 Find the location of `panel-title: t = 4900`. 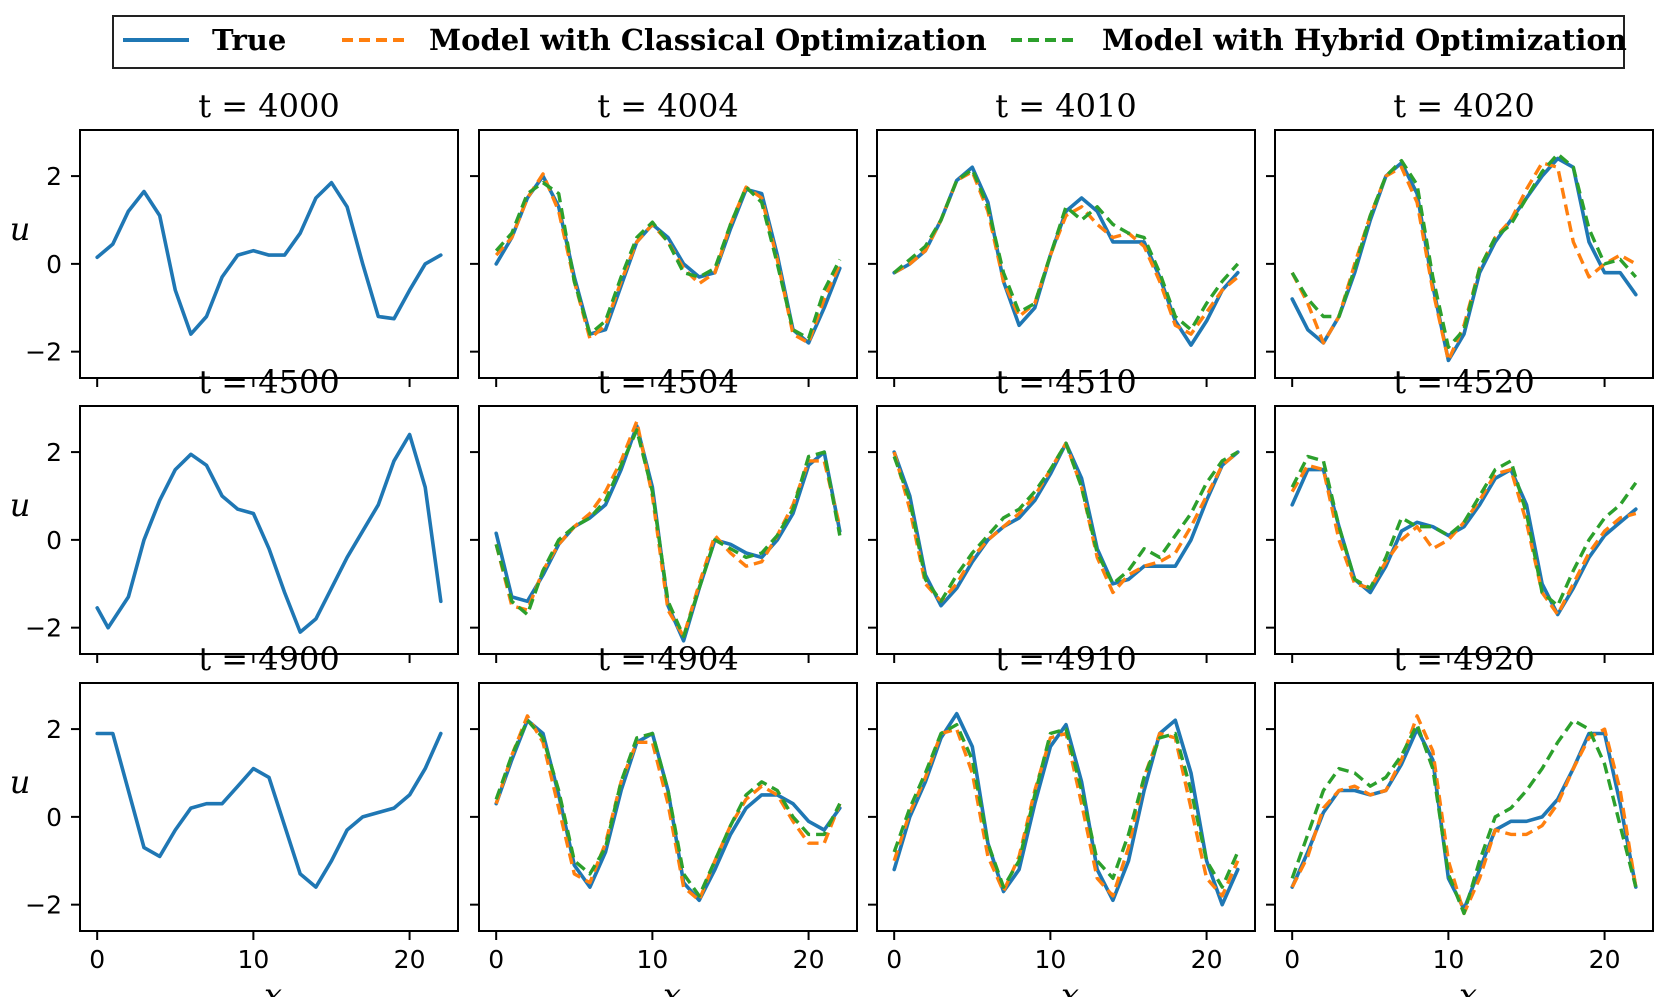

panel-title: t = 4900 is located at coordinates (268, 659).